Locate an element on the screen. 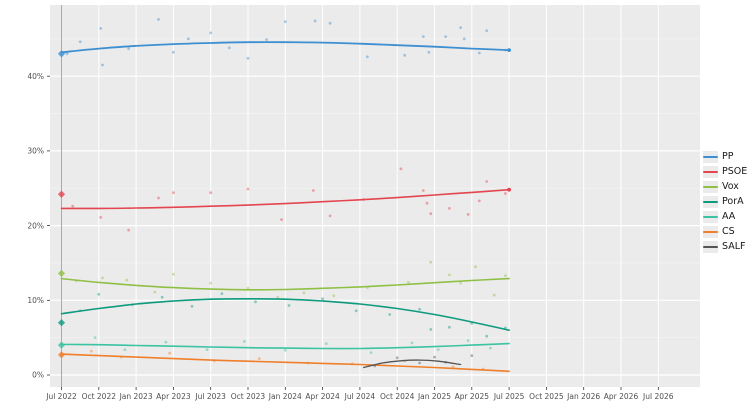 This screenshot has width=750, height=417. x-tick-label: Jul 2026 is located at coordinates (658, 396).